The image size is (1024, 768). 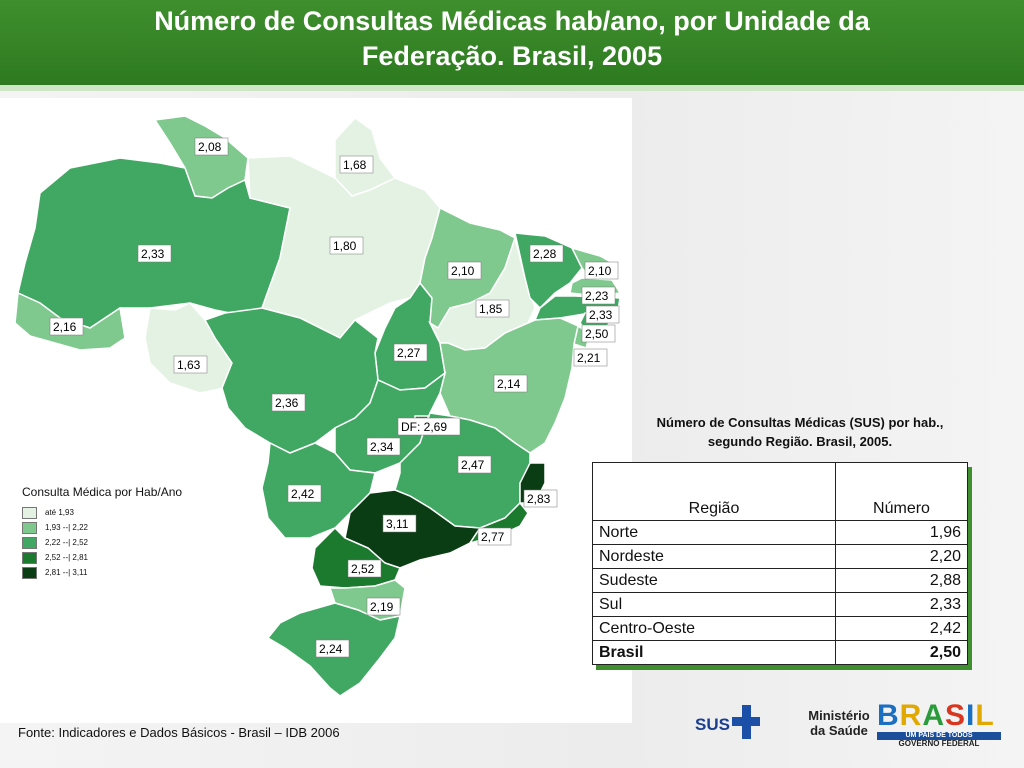 I want to click on ministerio-da-saude-logo: Ministério da Saúde, so click(x=839, y=723).